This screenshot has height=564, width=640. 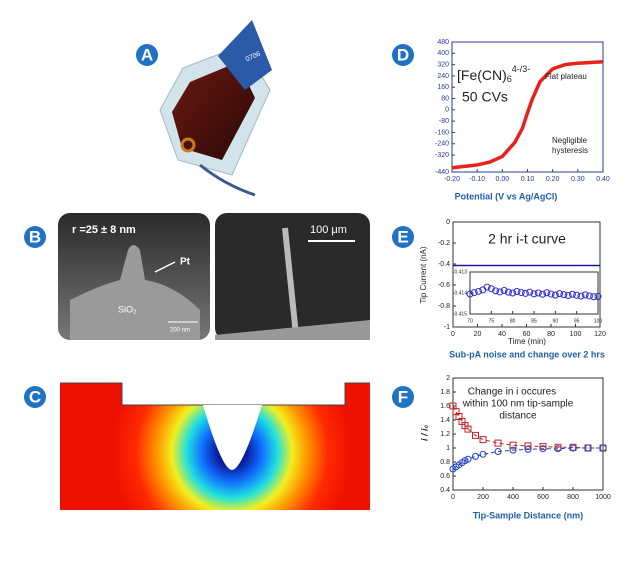 I want to click on x-tick-label: 0.10, so click(x=528, y=179).